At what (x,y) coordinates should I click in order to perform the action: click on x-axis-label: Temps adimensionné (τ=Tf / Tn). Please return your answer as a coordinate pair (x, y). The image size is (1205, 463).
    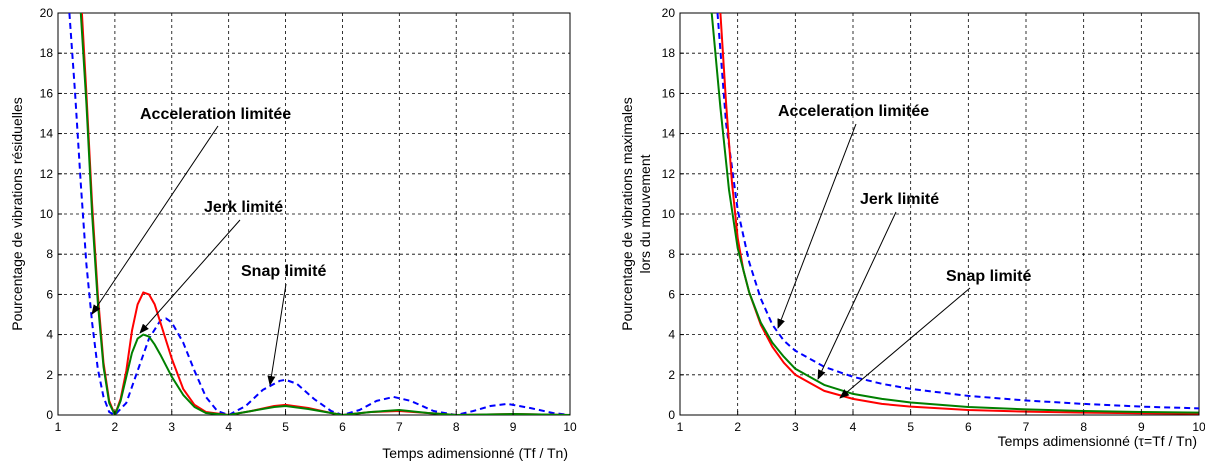
    Looking at the image, I should click on (1097, 441).